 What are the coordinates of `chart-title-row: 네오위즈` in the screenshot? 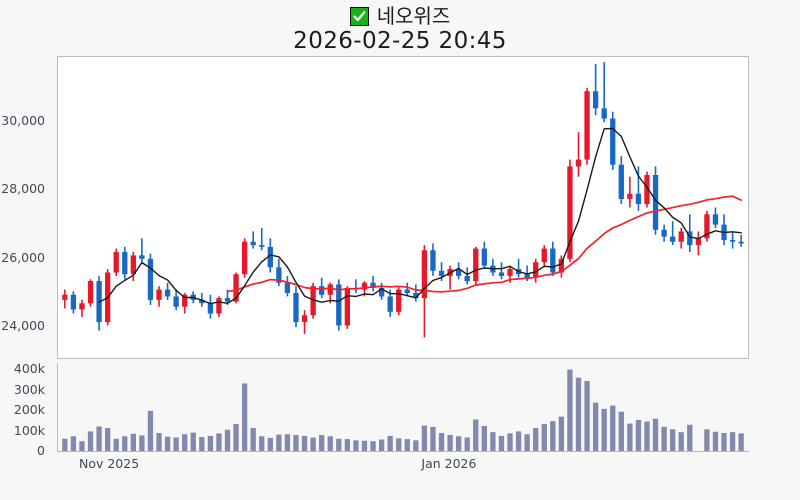 It's located at (400, 16).